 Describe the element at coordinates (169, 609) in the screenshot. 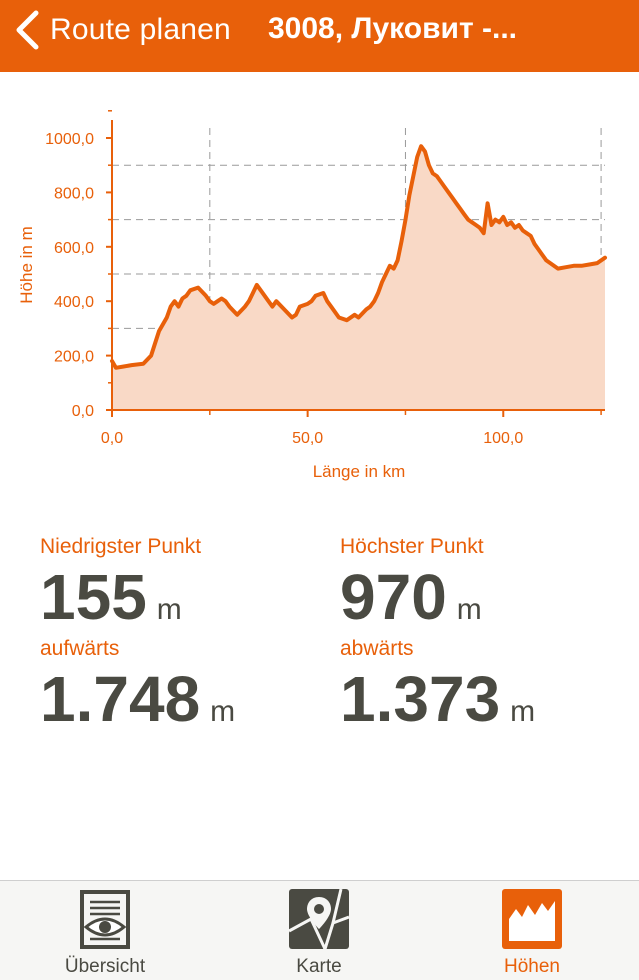

I see `stat-lowest-unit: m` at that location.